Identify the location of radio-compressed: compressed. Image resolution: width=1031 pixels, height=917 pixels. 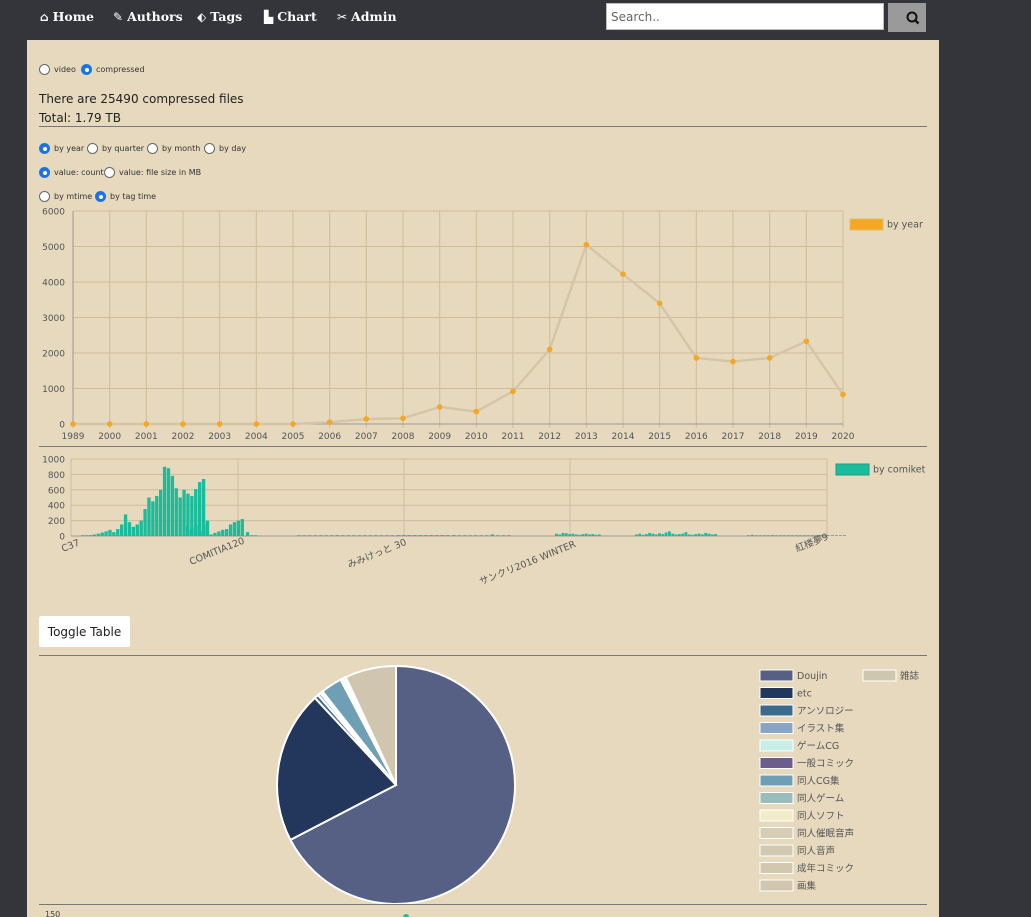
(113, 69).